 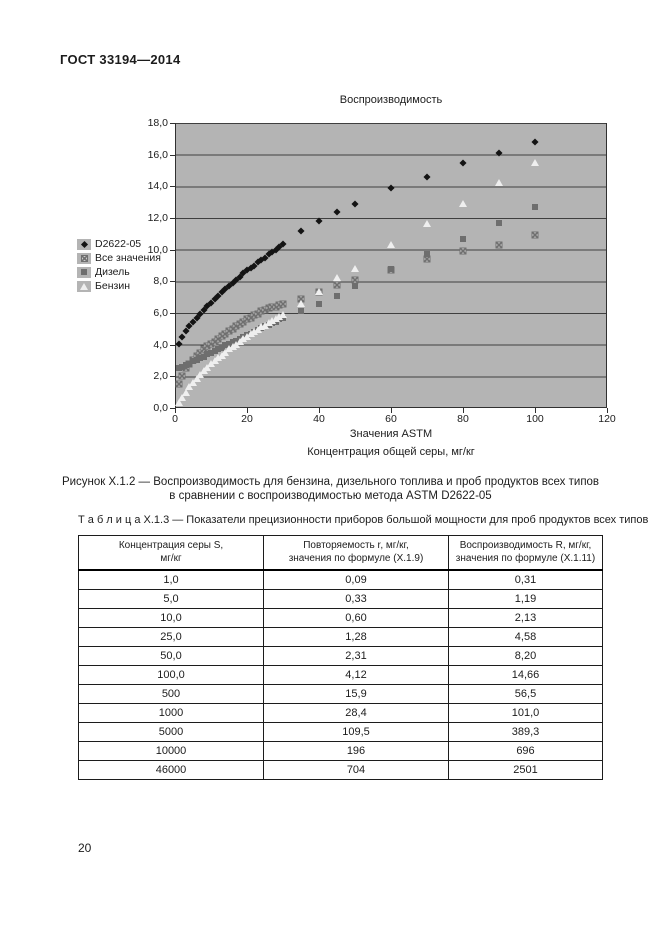 What do you see at coordinates (356, 599) in the screenshot?
I see `table-cell: 0,33` at bounding box center [356, 599].